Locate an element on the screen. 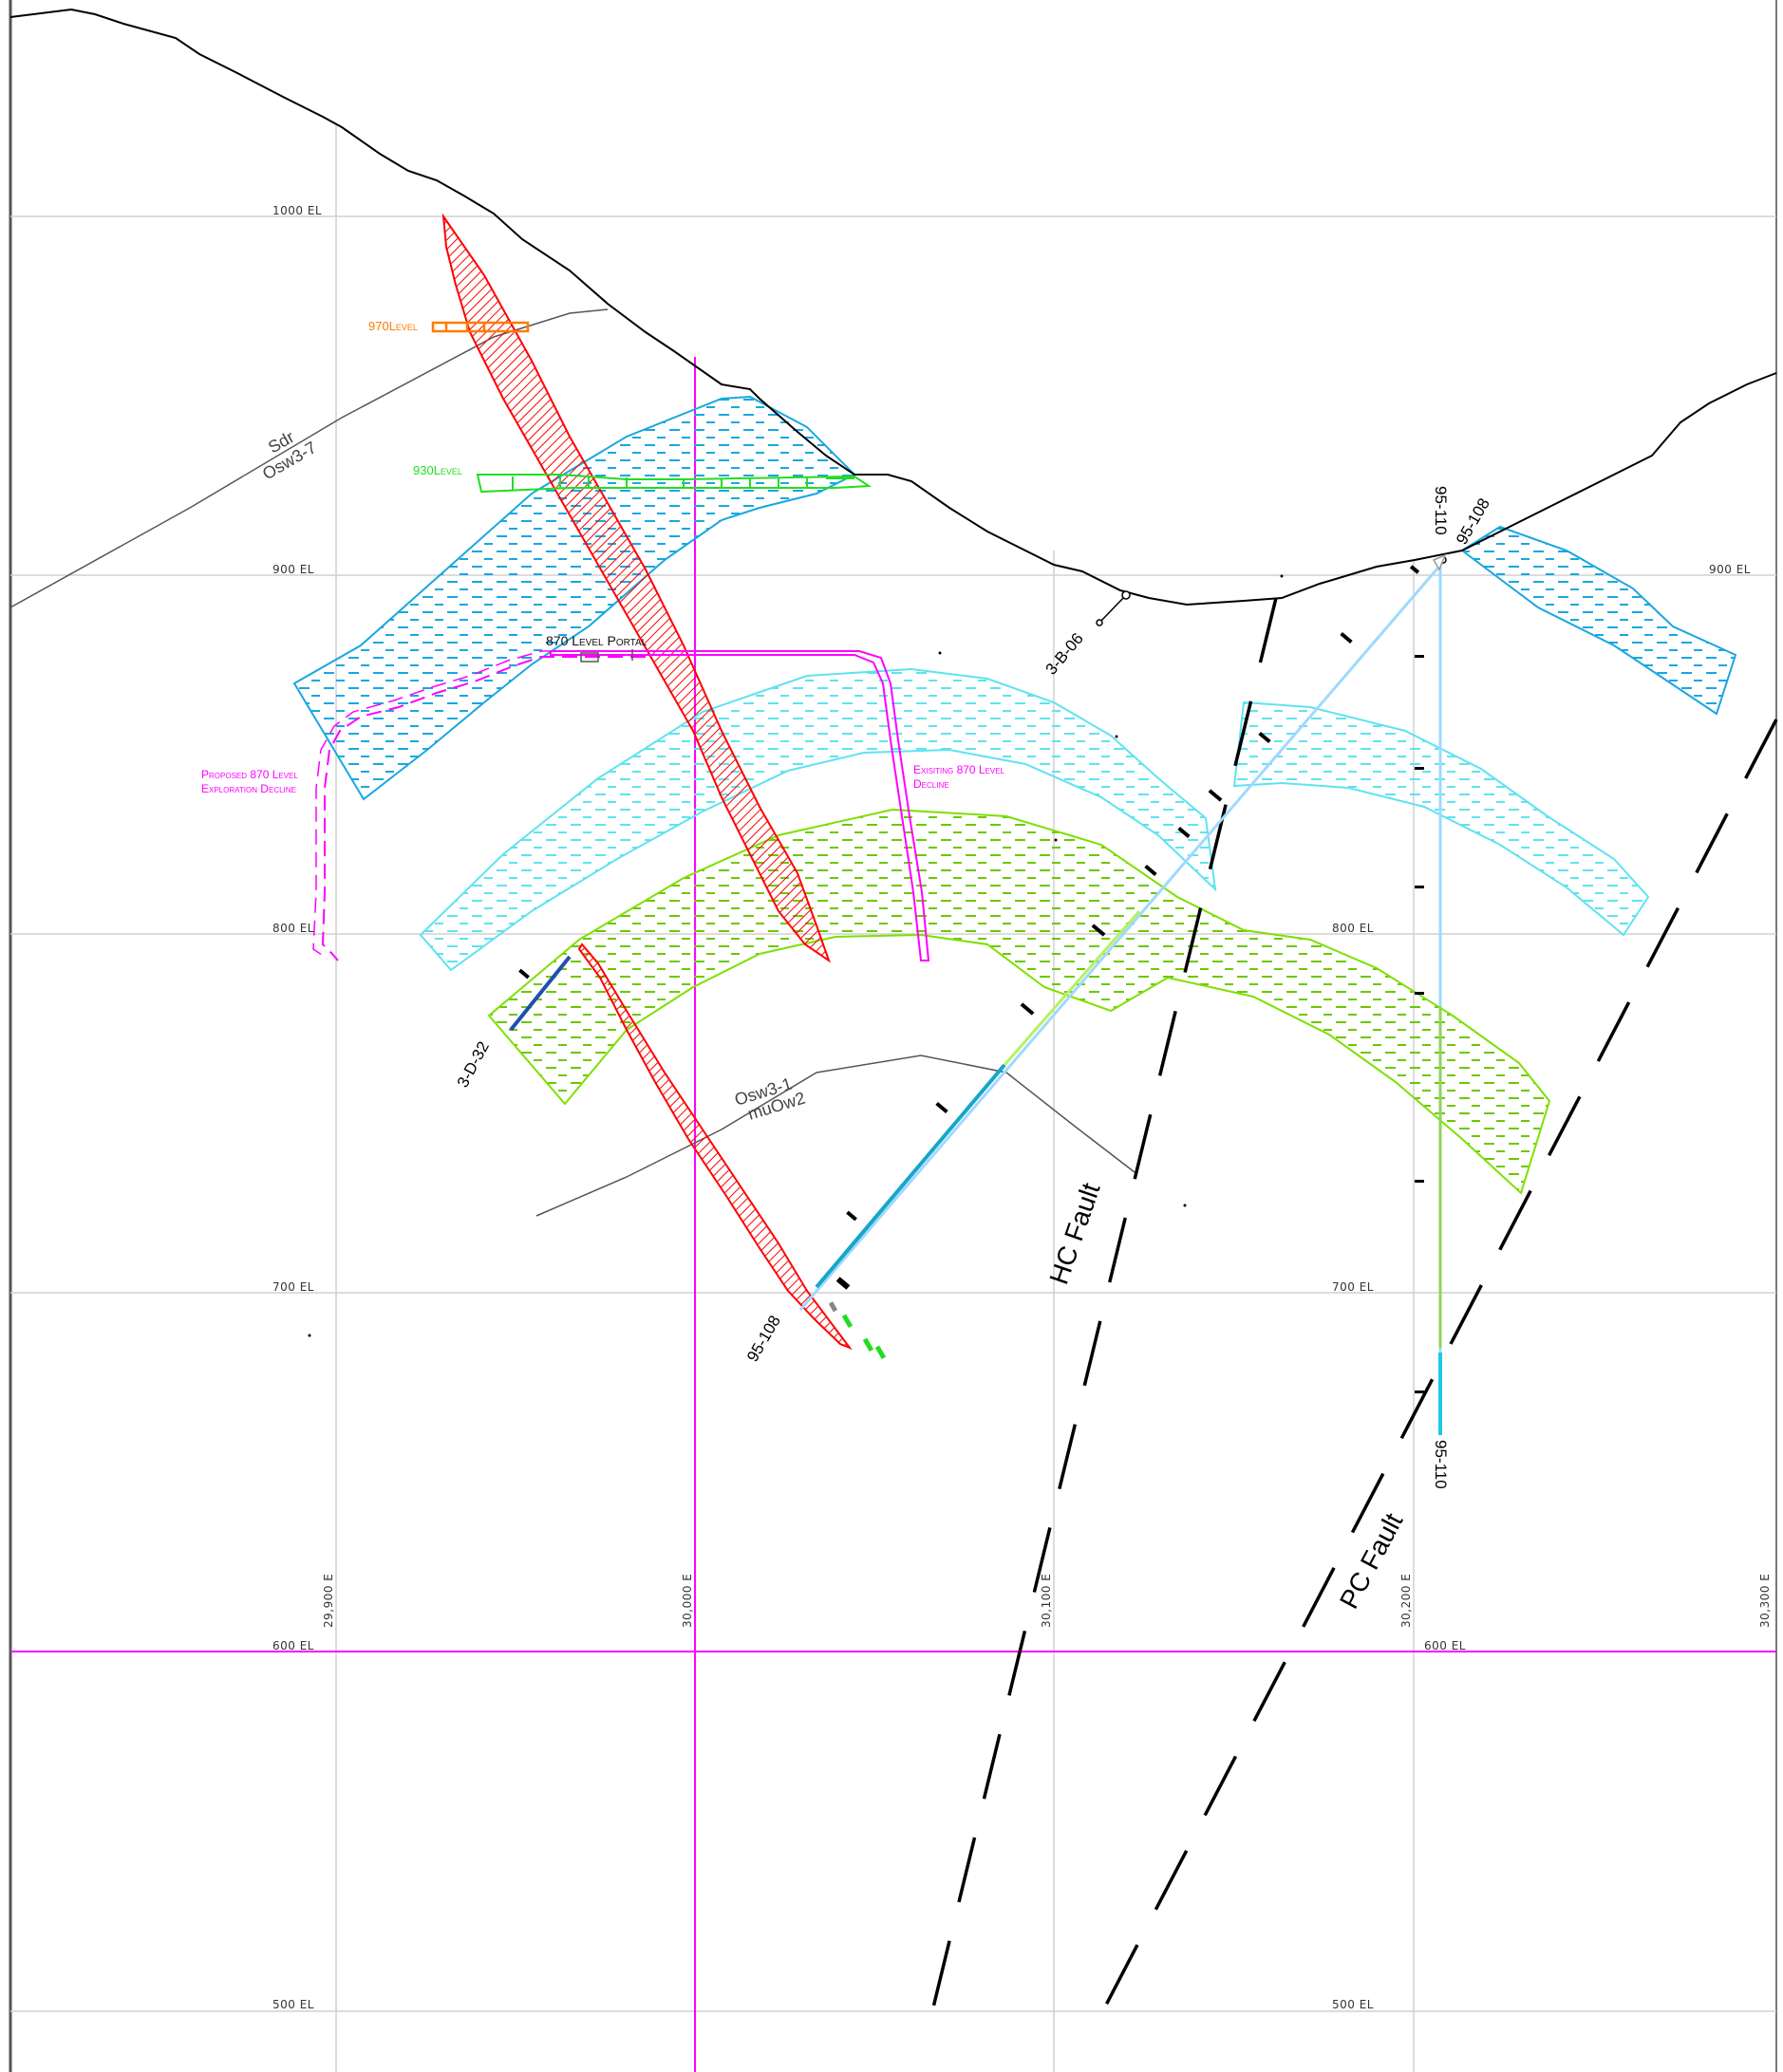  elevation-label-600: 600 EL is located at coordinates (293, 1645).